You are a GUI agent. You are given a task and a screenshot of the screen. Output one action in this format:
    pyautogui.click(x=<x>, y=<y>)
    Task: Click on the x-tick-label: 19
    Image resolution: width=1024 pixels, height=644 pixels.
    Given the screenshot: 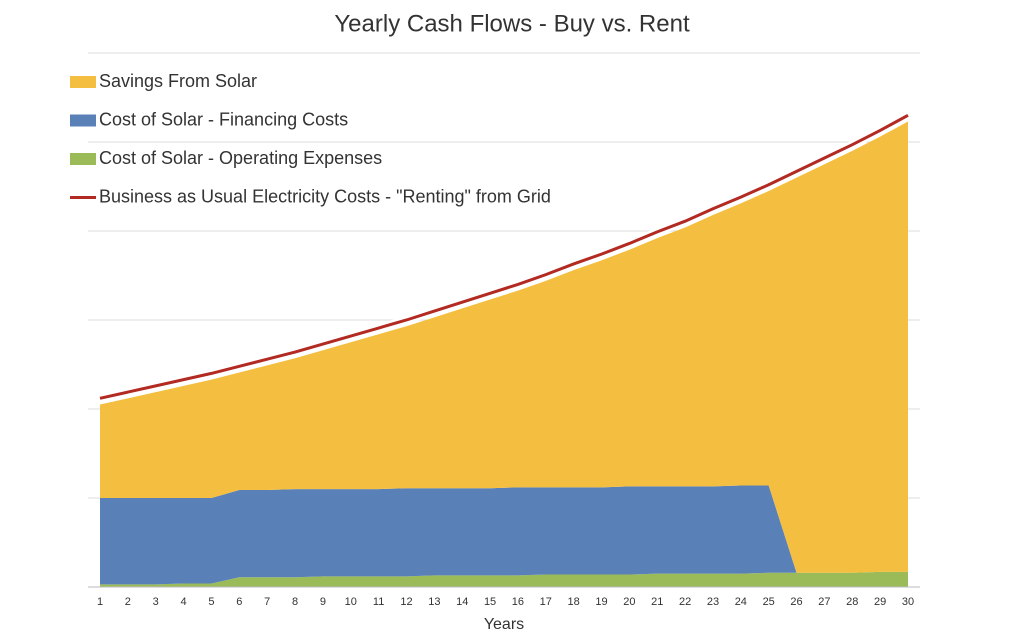 What is the action you would take?
    pyautogui.click(x=601, y=602)
    